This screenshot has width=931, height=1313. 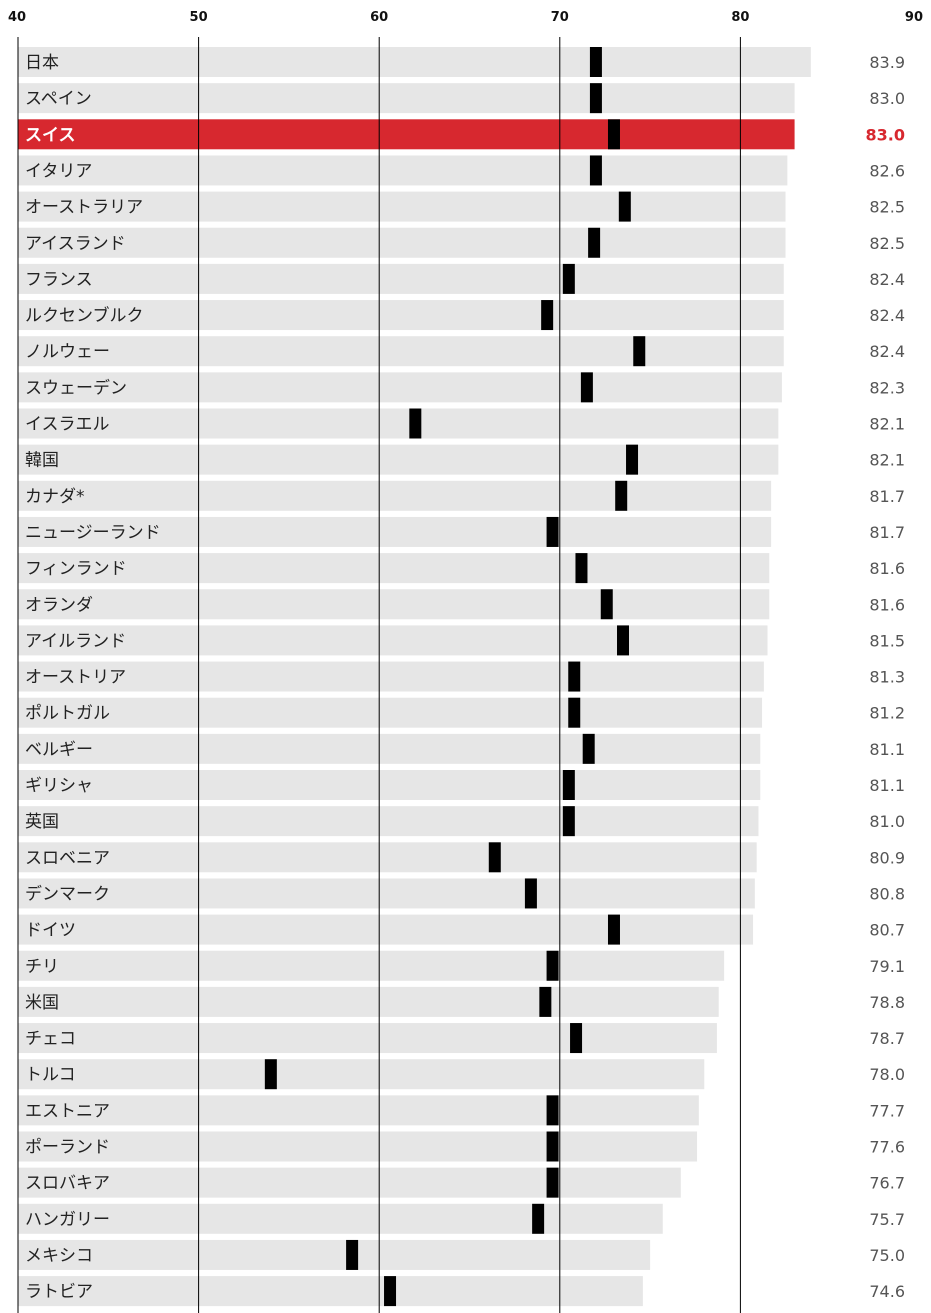 What do you see at coordinates (887, 387) in the screenshot?
I see `value-label: 82.3` at bounding box center [887, 387].